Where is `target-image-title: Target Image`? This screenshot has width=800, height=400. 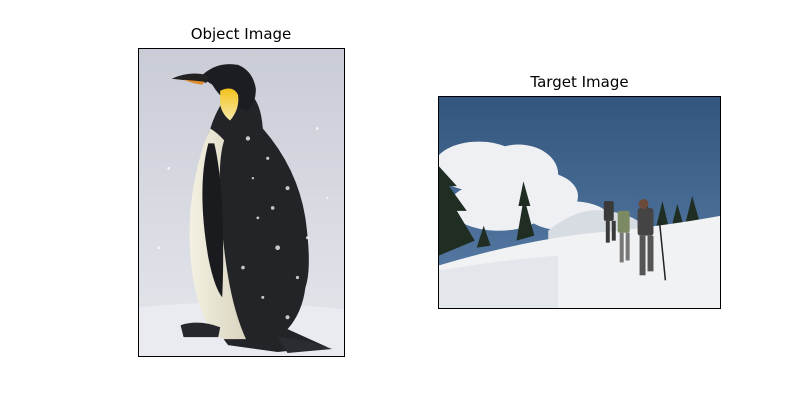
target-image-title: Target Image is located at coordinates (579, 82).